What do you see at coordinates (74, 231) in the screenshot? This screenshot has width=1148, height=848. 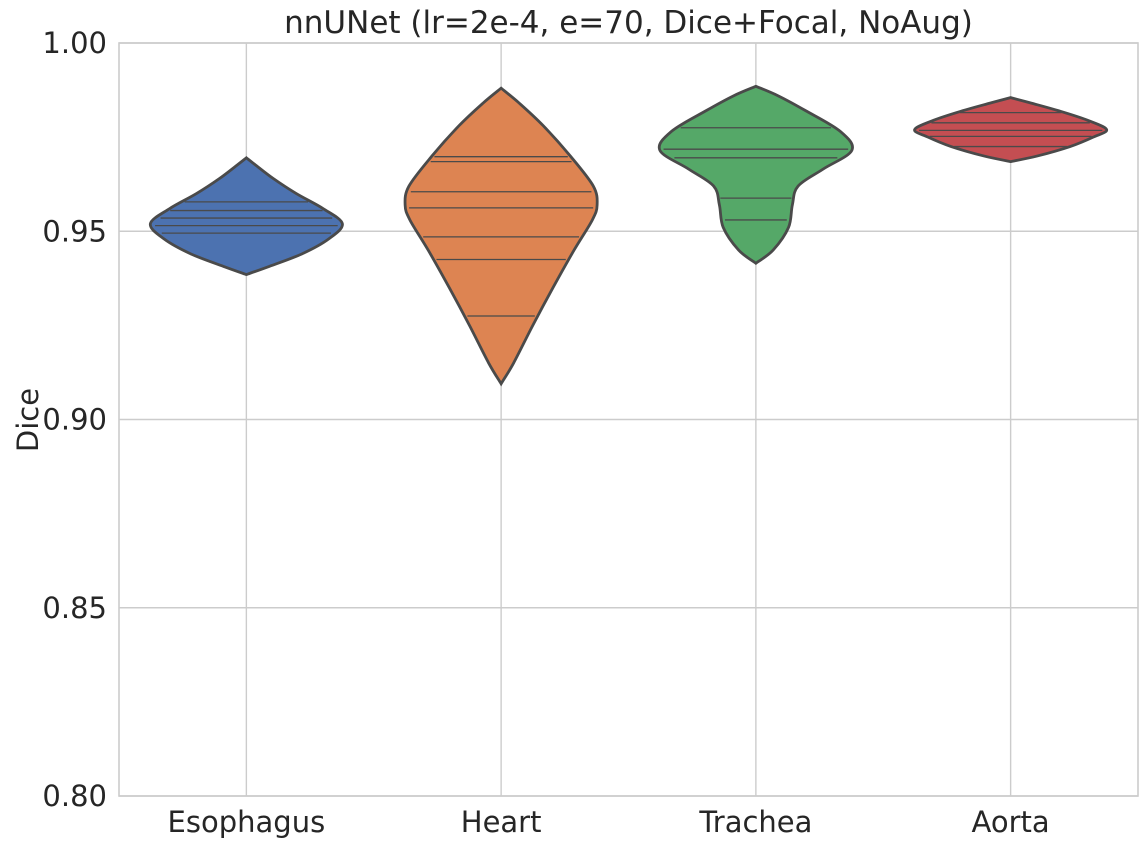 I see `y-tick-label: 0.95` at bounding box center [74, 231].